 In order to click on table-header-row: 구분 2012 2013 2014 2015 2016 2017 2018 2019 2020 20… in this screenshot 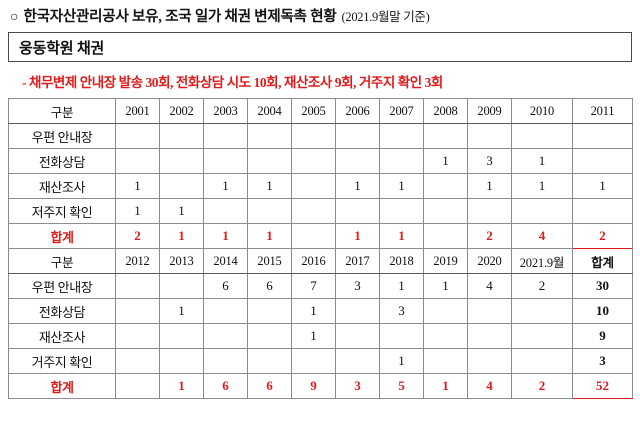, I will do `click(320, 261)`.